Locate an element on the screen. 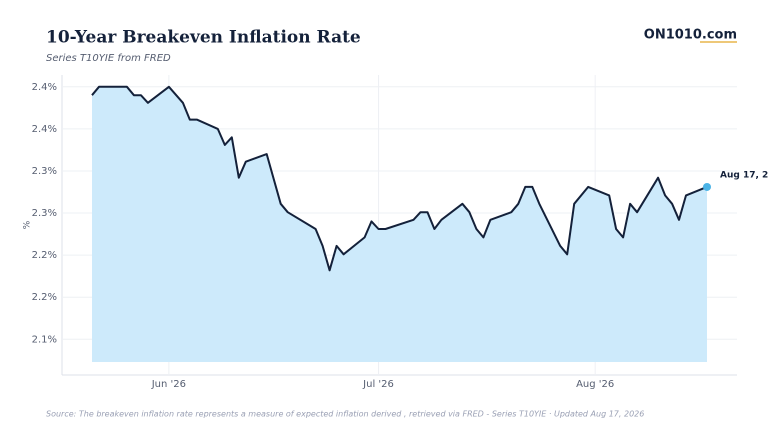  x-tick-label: Jun '26 is located at coordinates (168, 384).